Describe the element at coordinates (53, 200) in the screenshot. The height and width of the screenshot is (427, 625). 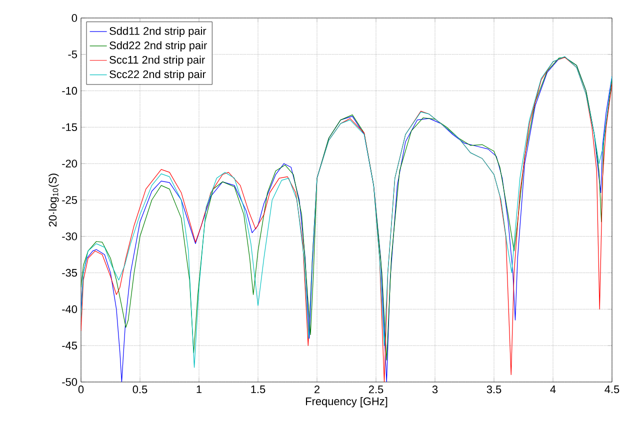
I see `y-axis-title: 20·log$_{10}$(S)` at that location.